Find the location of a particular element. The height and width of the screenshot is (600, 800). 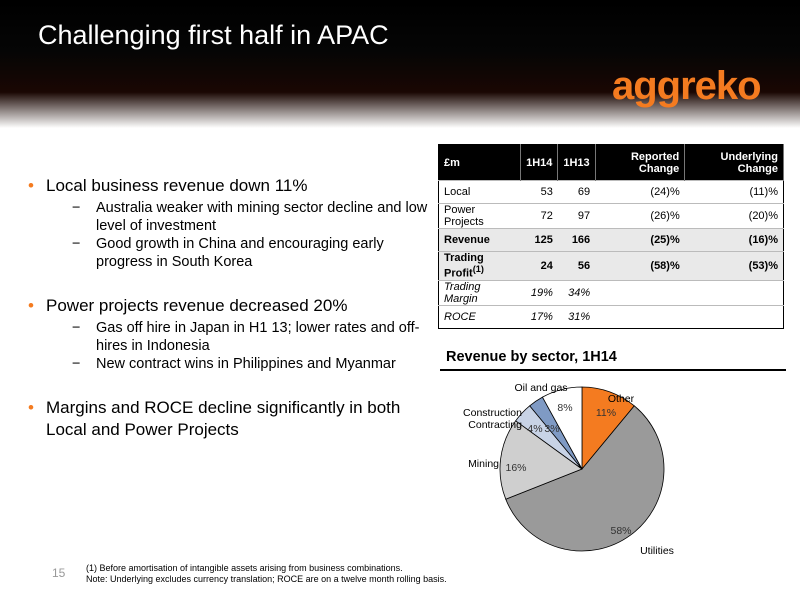

table-cell: Trading Margin is located at coordinates (479, 292).